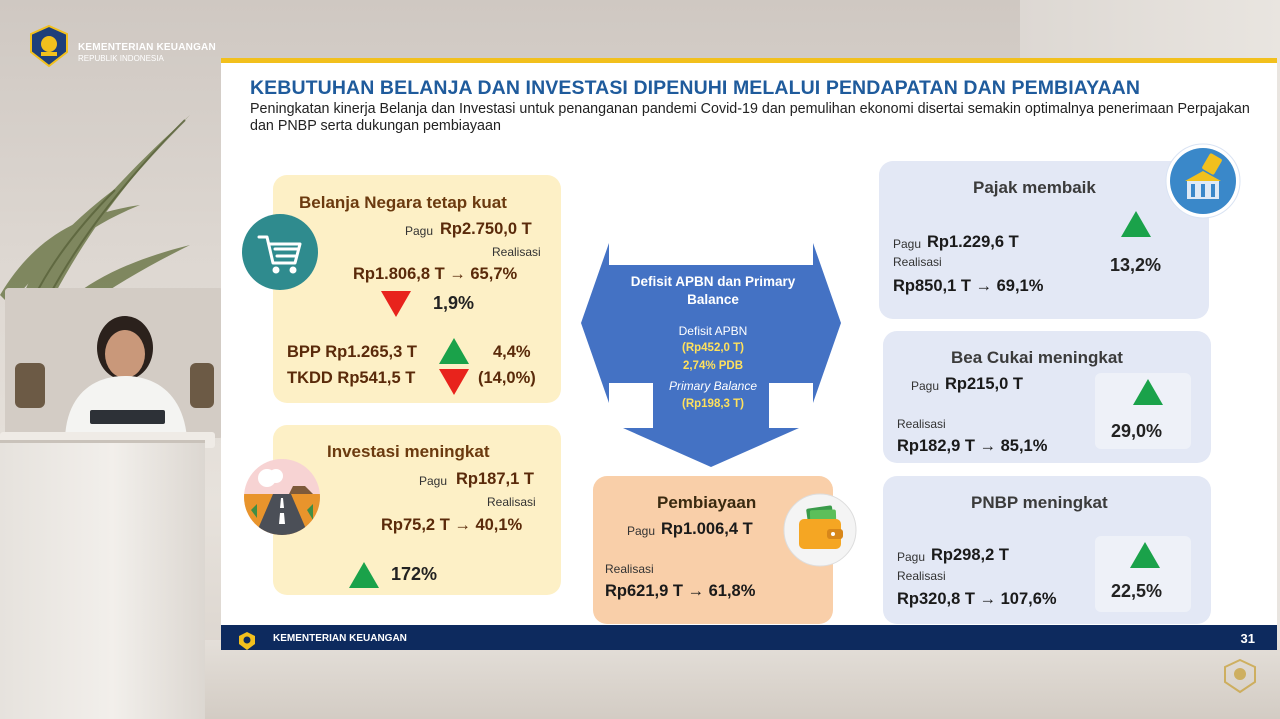 This screenshot has height=719, width=1280. I want to click on investasi-realisasi-label: Realisasi, so click(511, 502).